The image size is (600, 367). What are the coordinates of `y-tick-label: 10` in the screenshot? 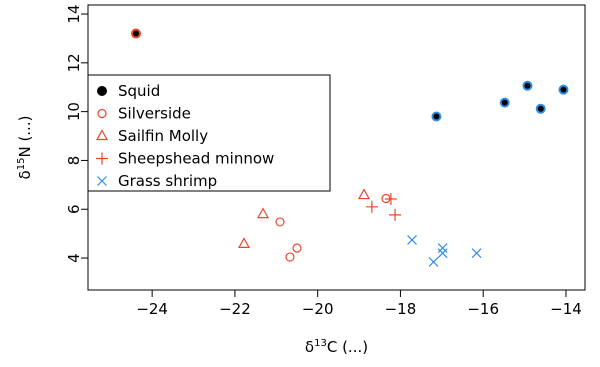 It's located at (74, 111).